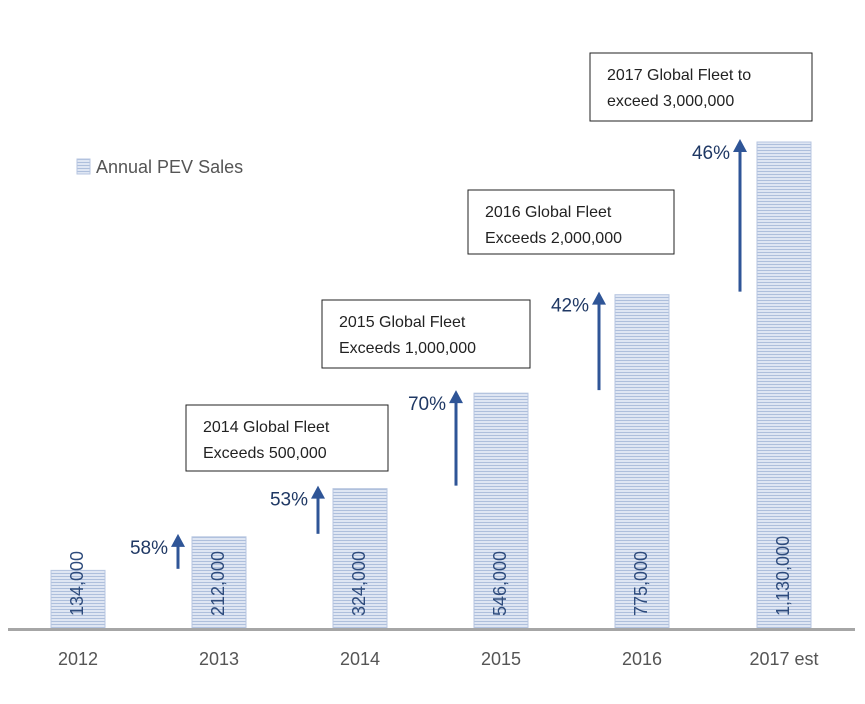  Describe the element at coordinates (219, 659) in the screenshot. I see `x-tick-label: 2013` at that location.